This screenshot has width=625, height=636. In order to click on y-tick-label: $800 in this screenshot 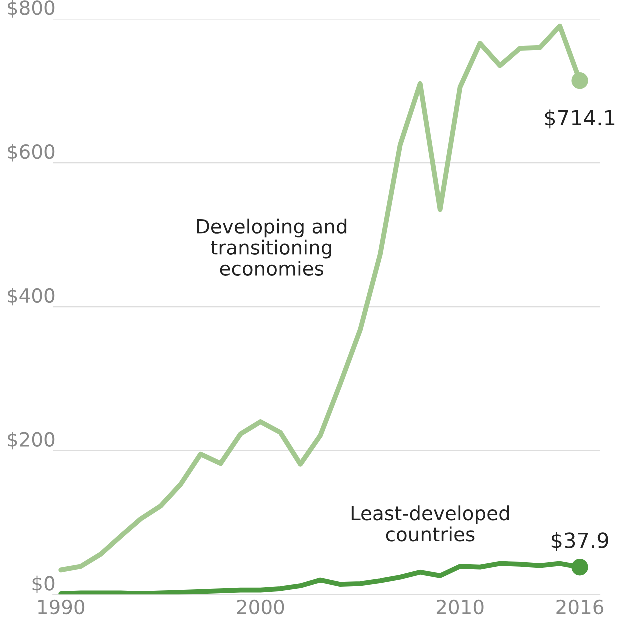, I will do `click(31, 9)`.